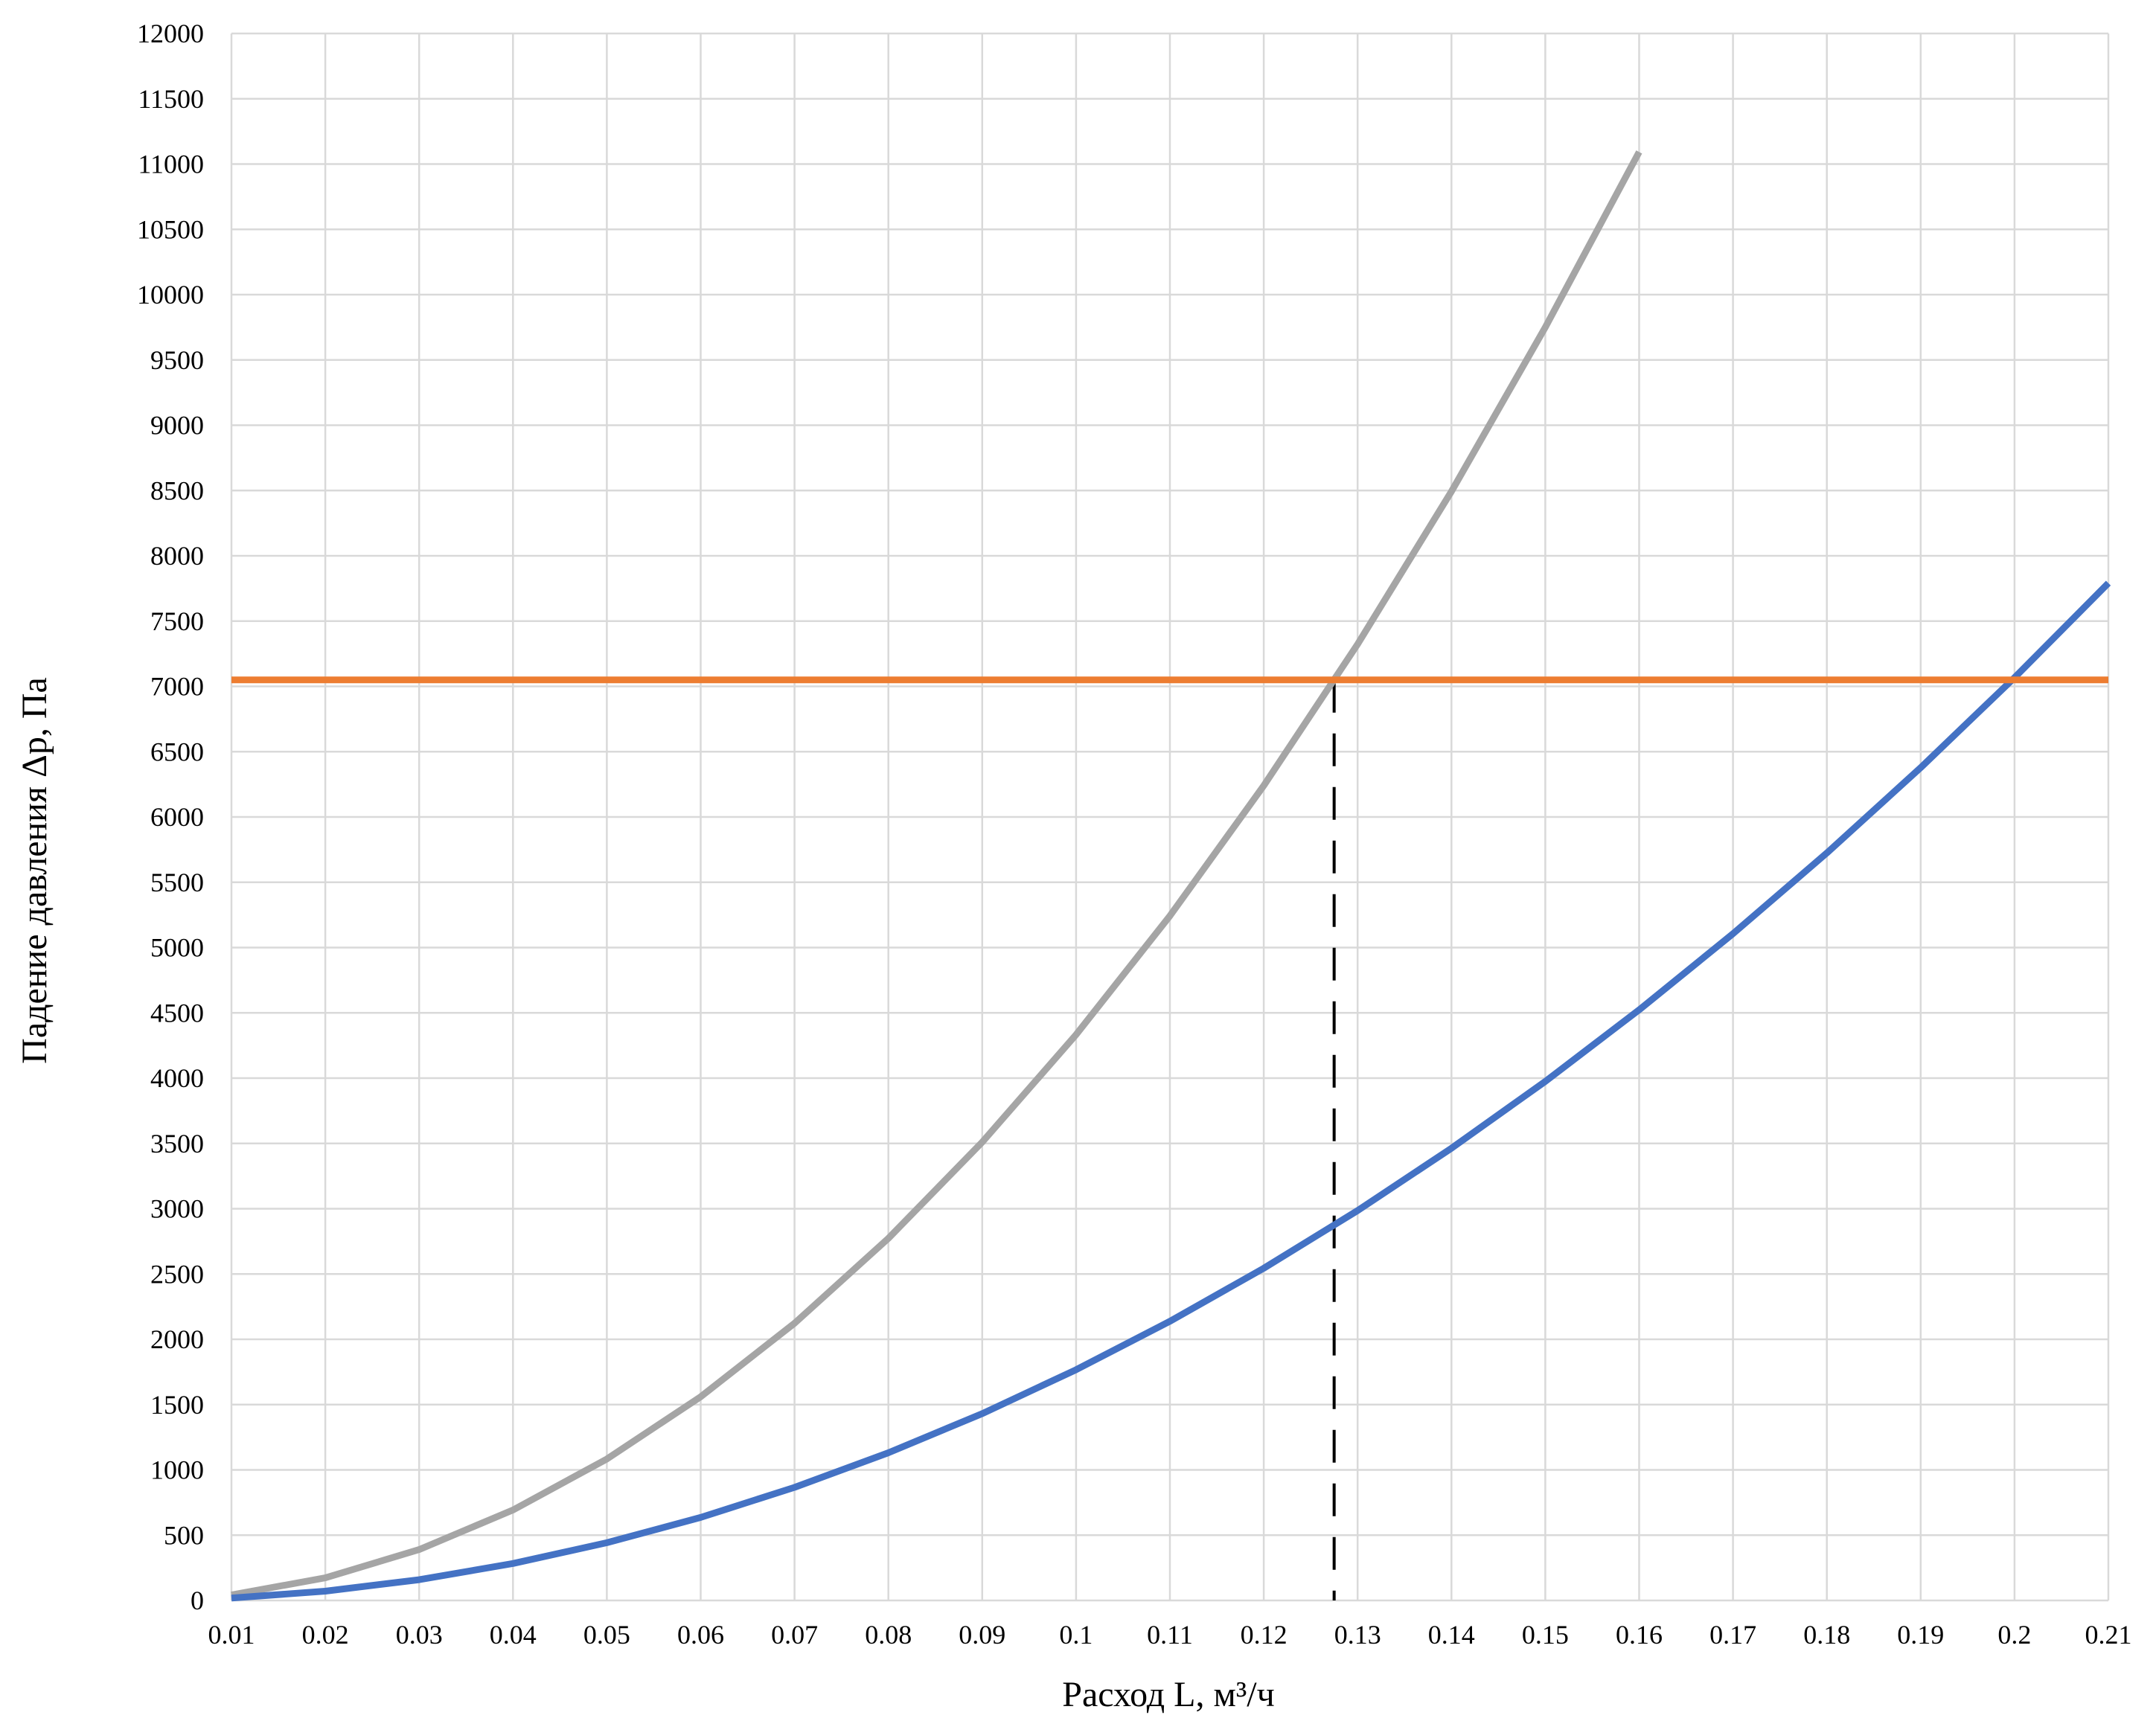  What do you see at coordinates (177, 1470) in the screenshot?
I see `y-tick-label: 1000` at bounding box center [177, 1470].